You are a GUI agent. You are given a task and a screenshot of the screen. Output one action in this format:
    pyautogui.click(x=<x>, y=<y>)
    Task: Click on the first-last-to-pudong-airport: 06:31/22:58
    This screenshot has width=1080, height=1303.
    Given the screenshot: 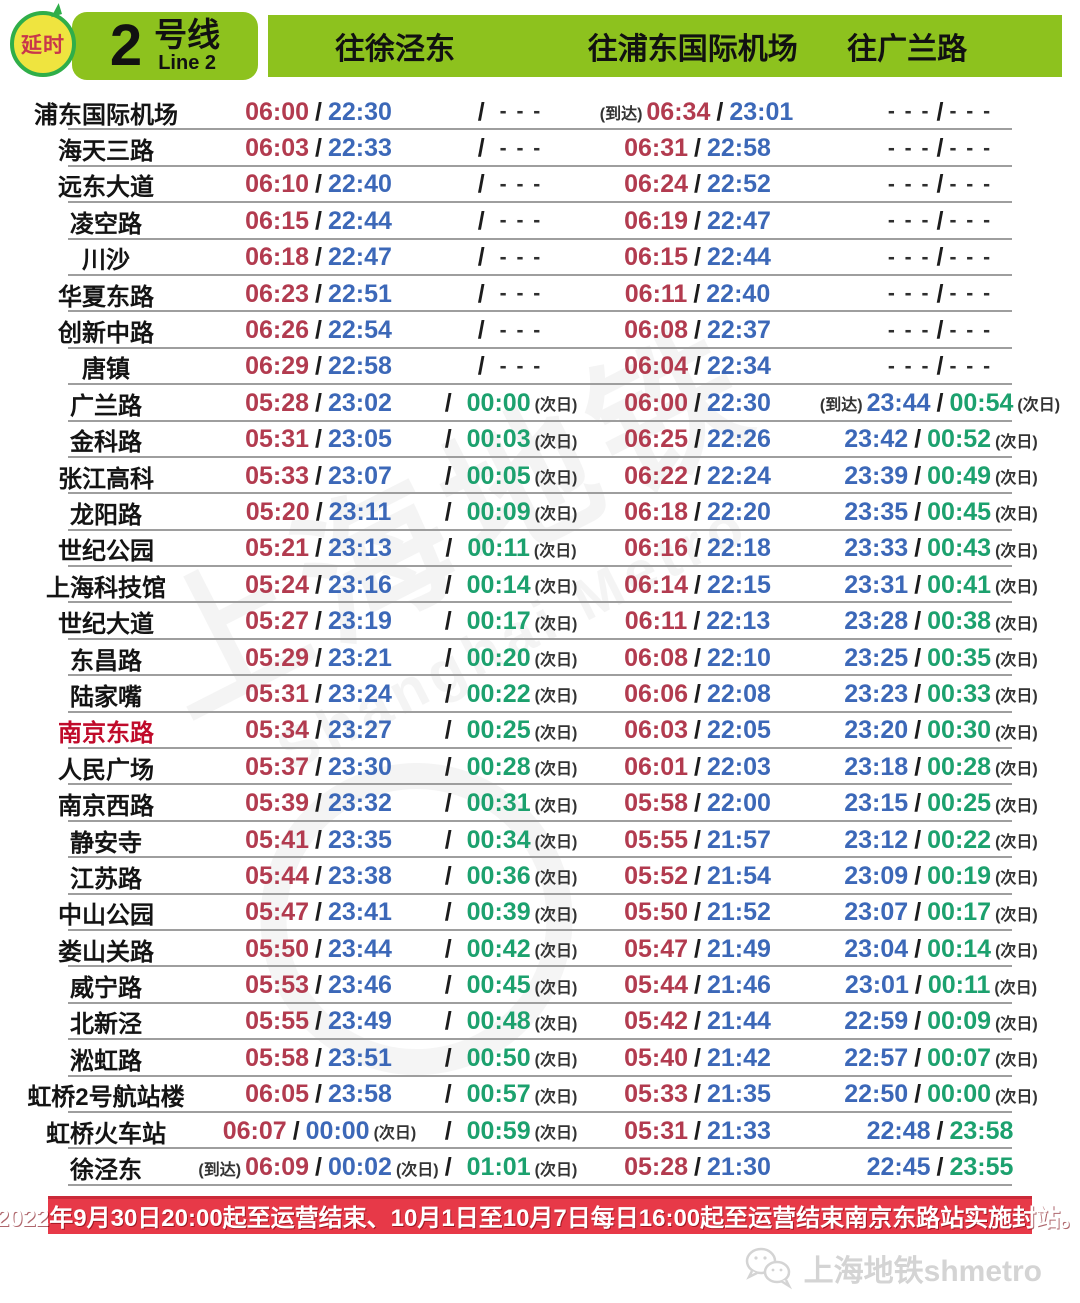 What is the action you would take?
    pyautogui.click(x=697, y=148)
    